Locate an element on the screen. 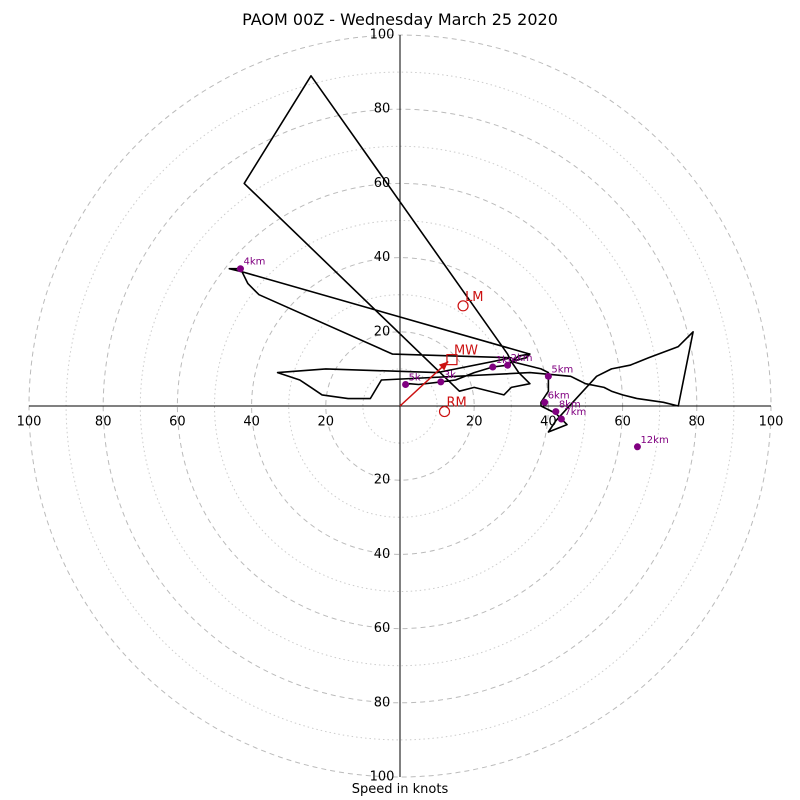  y-tick-label-pos-60: 60 is located at coordinates (382, 183).